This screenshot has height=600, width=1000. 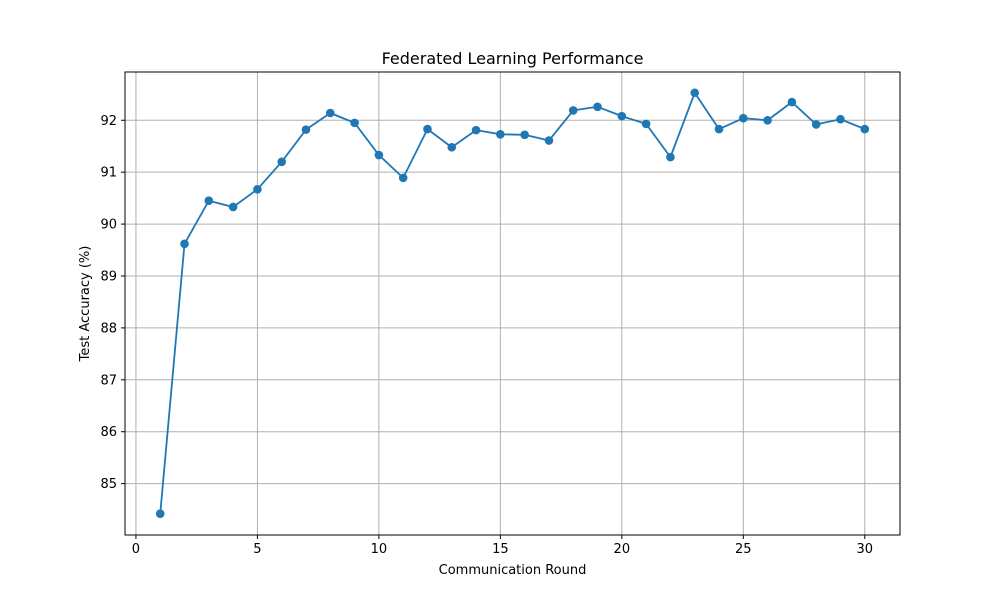 I want to click on y-tick-label: 85, so click(x=108, y=484).